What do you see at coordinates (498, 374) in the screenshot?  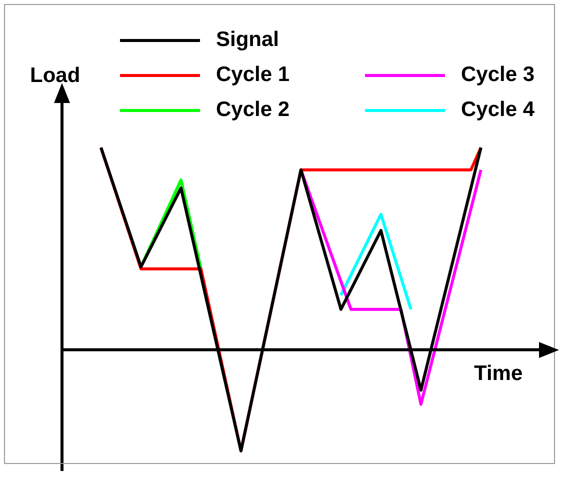 I see `x-axis-title: Time` at bounding box center [498, 374].